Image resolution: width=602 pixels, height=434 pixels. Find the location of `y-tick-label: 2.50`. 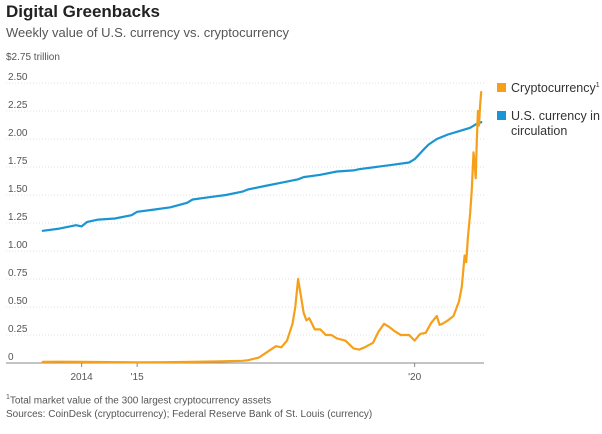

y-tick-label: 2.50 is located at coordinates (18, 77).